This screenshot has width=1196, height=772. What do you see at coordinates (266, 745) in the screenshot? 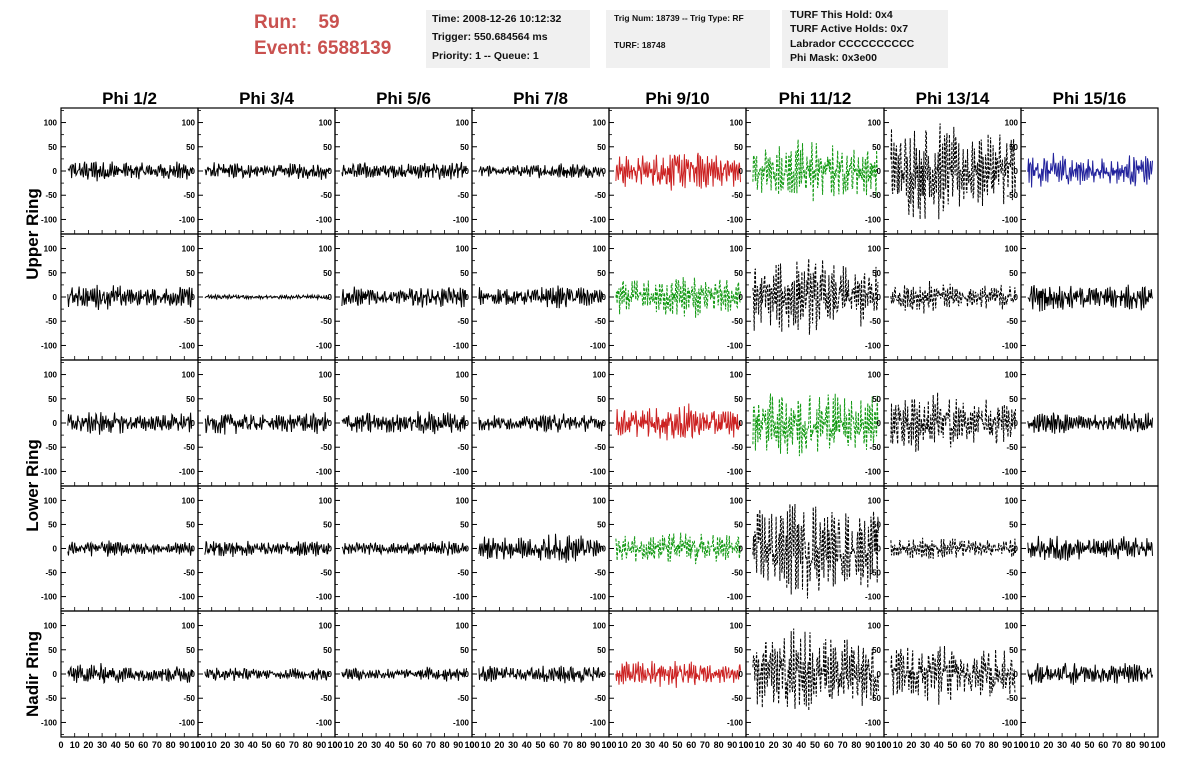
I see `x-tick-label: 50` at bounding box center [266, 745].